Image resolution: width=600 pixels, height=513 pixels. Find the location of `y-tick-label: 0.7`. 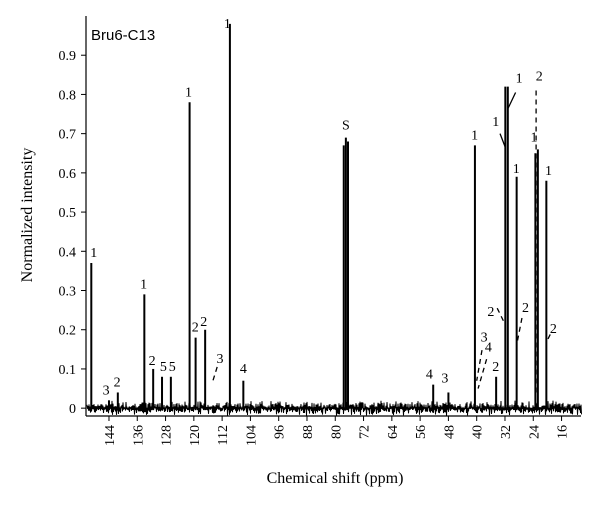

y-tick-label: 0.7 is located at coordinates (68, 135).